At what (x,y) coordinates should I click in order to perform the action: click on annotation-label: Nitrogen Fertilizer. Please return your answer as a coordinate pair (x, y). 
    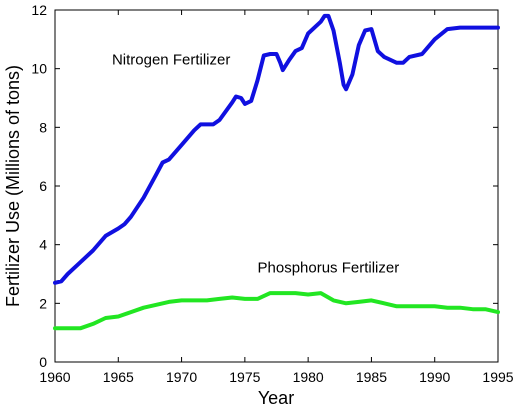
    Looking at the image, I should click on (171, 59).